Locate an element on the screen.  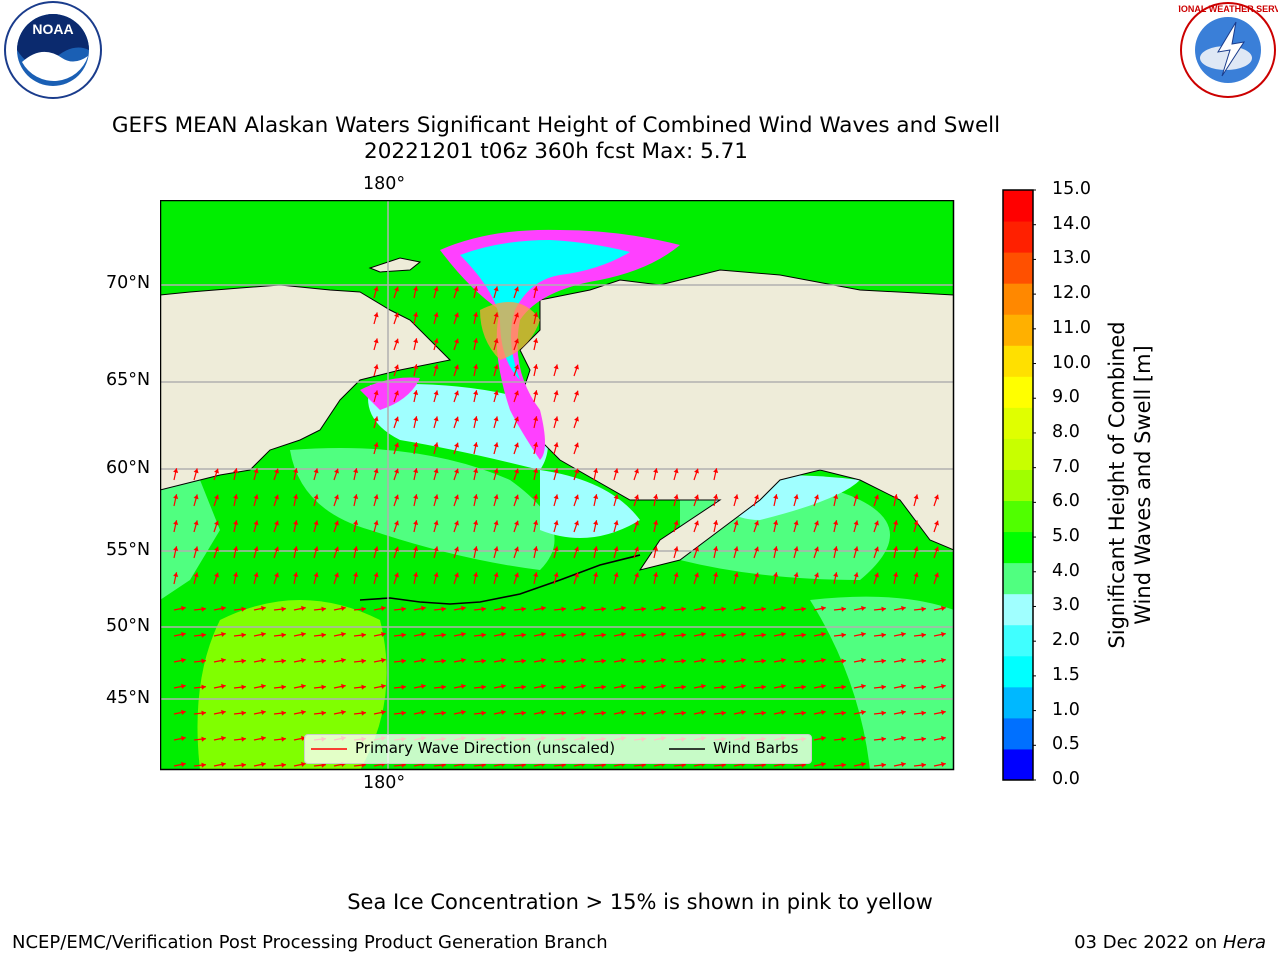
colorbar-tick-label: 10.0 is located at coordinates (1071, 362).